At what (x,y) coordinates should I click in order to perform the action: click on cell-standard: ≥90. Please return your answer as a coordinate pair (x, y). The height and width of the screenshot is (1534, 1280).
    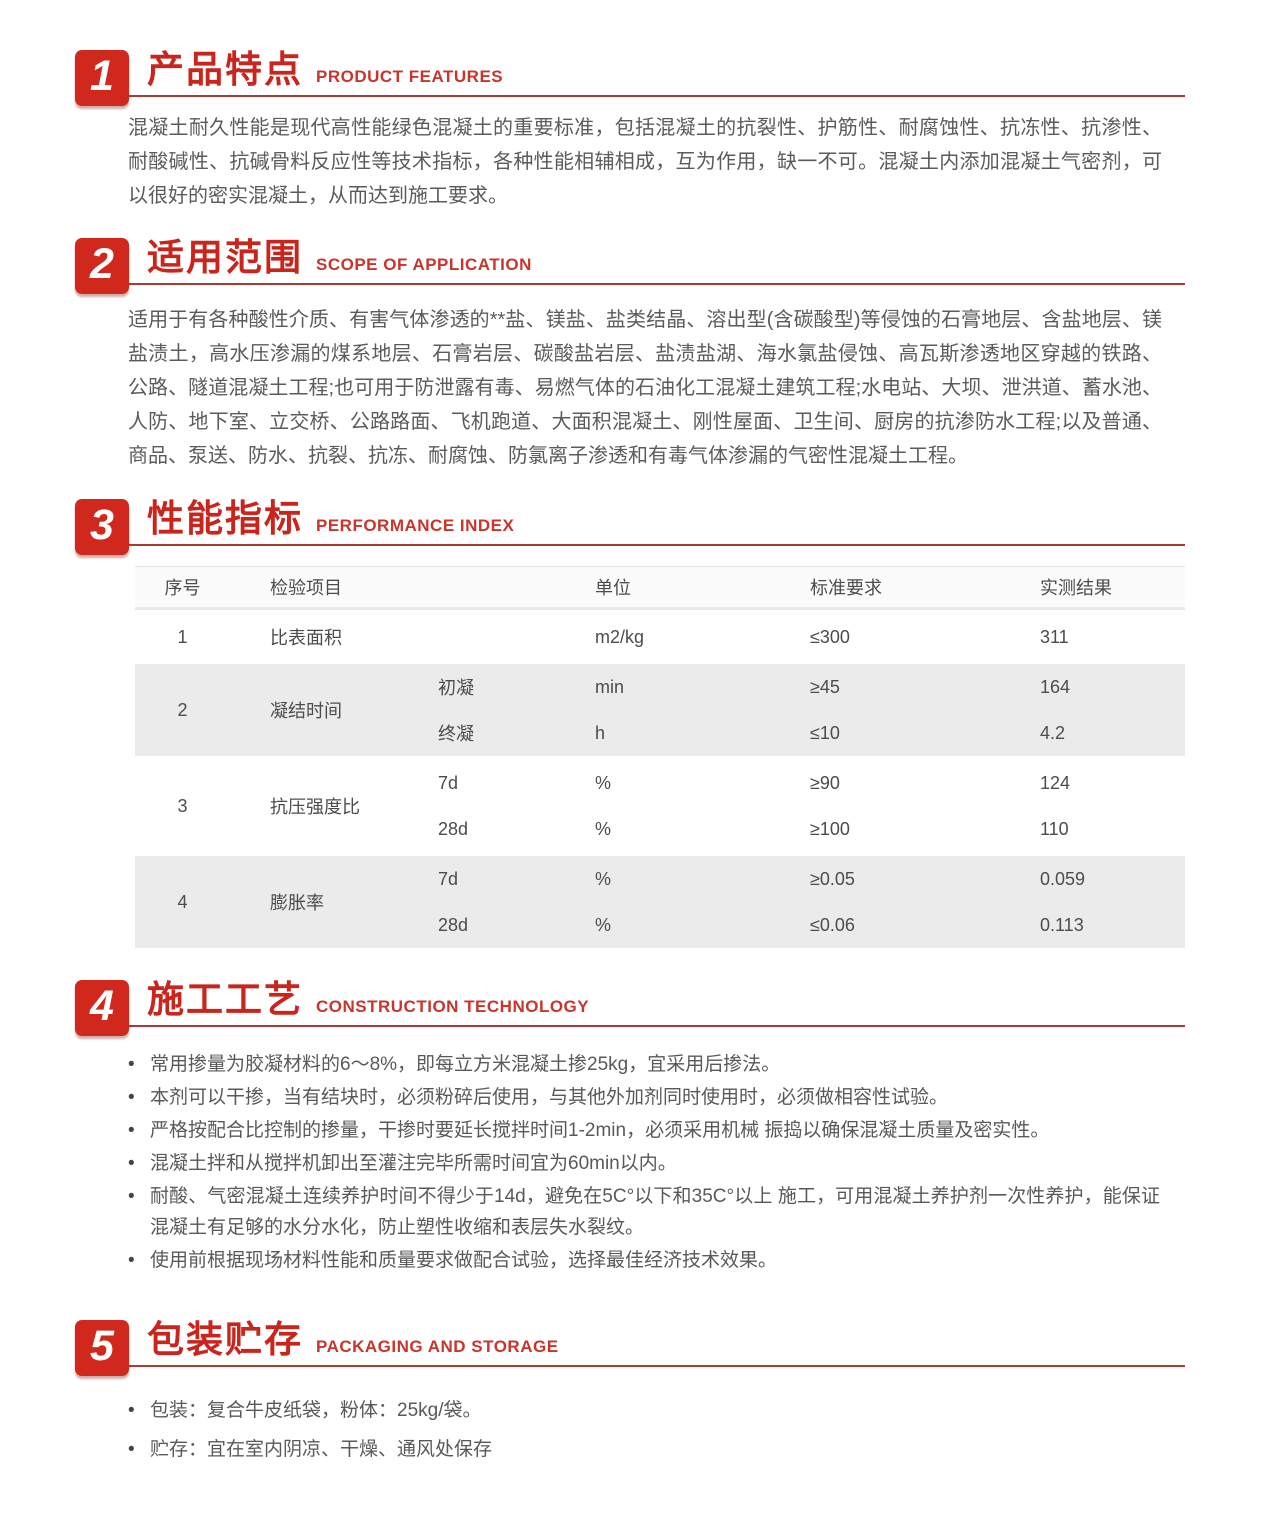
    Looking at the image, I should click on (825, 782).